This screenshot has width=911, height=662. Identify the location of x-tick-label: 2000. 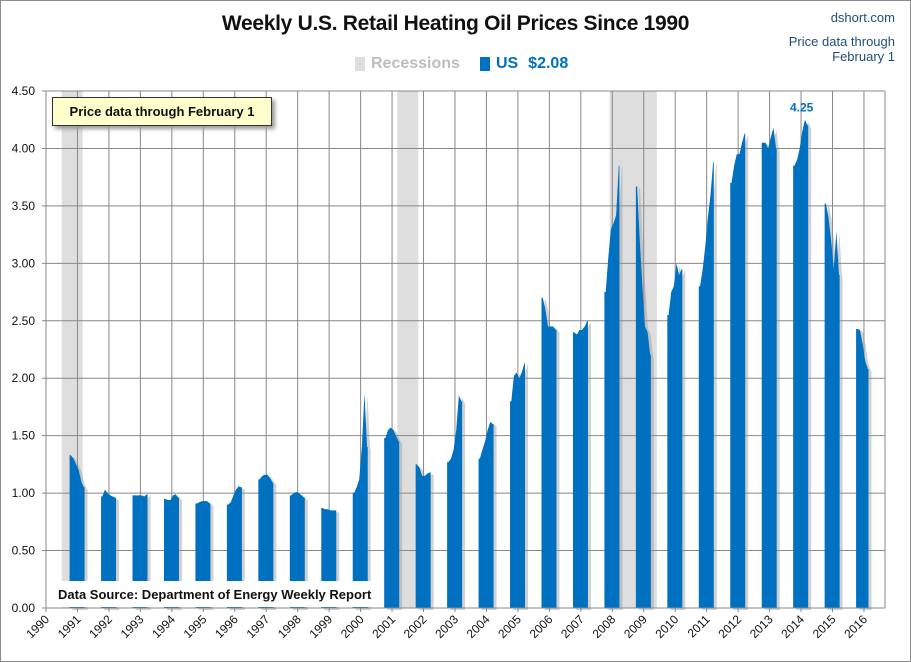
(352, 626).